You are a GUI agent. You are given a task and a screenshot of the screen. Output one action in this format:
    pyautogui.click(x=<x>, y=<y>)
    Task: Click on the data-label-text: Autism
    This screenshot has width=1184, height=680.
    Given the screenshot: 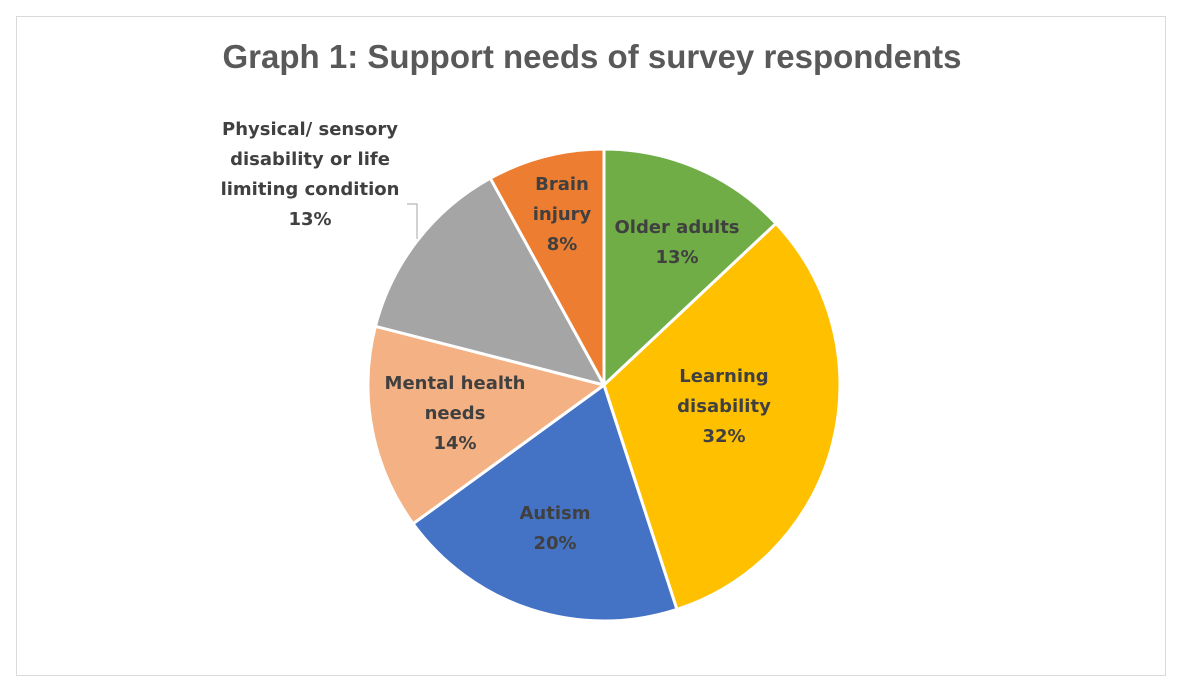 What is the action you would take?
    pyautogui.click(x=555, y=513)
    